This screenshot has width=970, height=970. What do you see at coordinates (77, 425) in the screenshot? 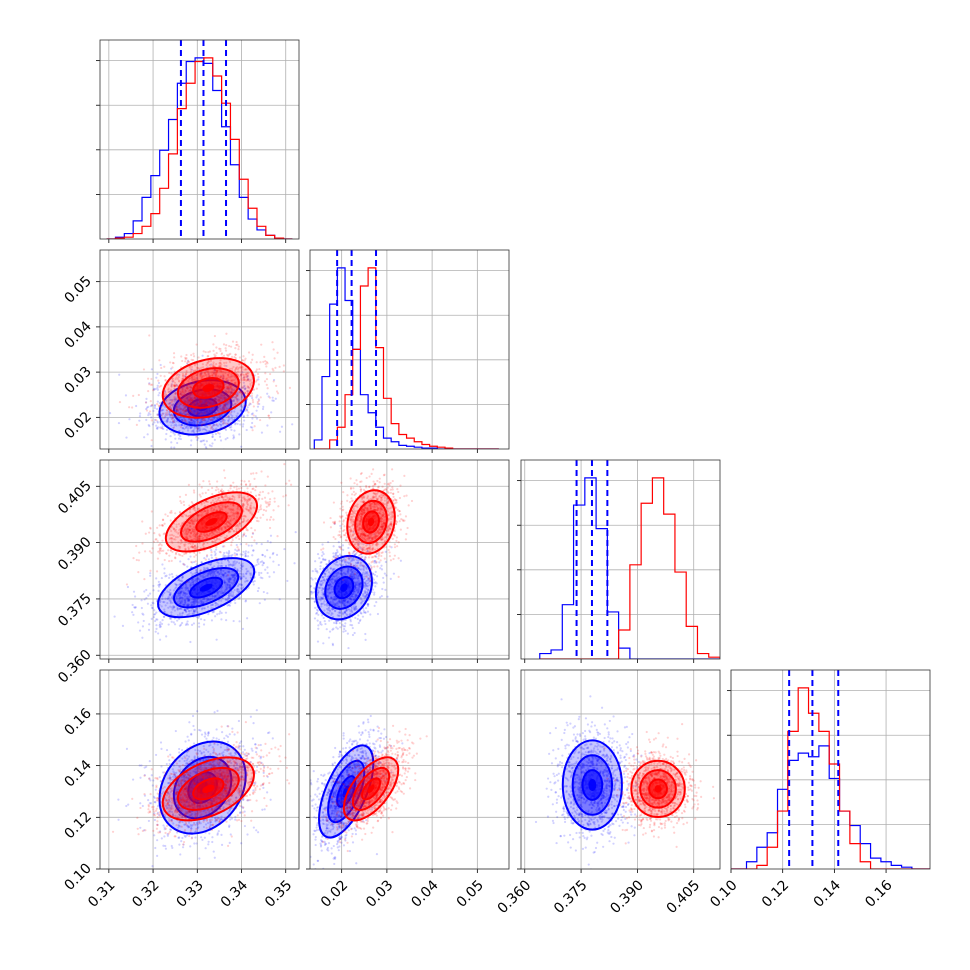
I see `y-tick-label: 0.02` at bounding box center [77, 425].